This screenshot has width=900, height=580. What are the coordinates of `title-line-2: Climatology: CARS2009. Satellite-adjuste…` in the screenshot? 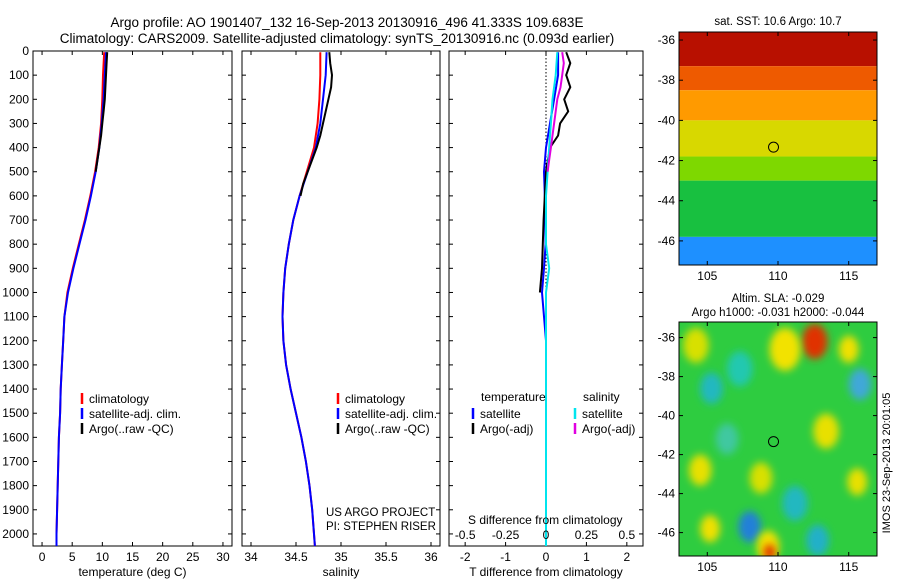 It's located at (337, 38).